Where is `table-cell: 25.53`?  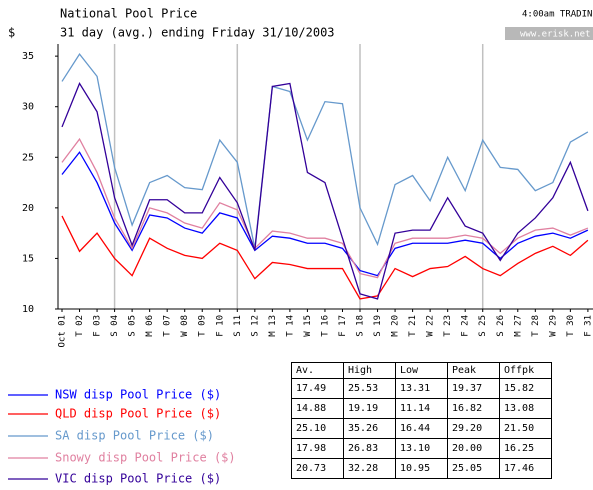
table-cell: 25.53 is located at coordinates (369, 388).